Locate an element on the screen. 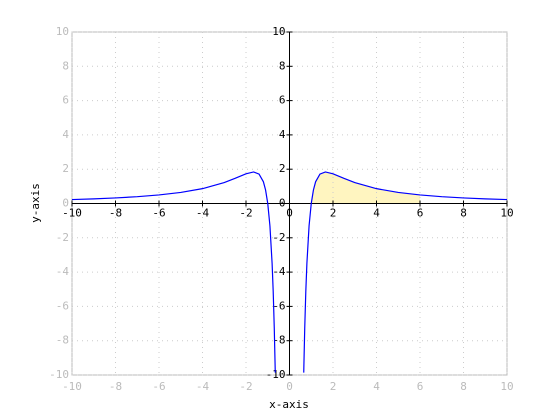 Image resolution: width=560 pixels, height=420 pixels. x-axis-label: x-axis is located at coordinates (289, 404).